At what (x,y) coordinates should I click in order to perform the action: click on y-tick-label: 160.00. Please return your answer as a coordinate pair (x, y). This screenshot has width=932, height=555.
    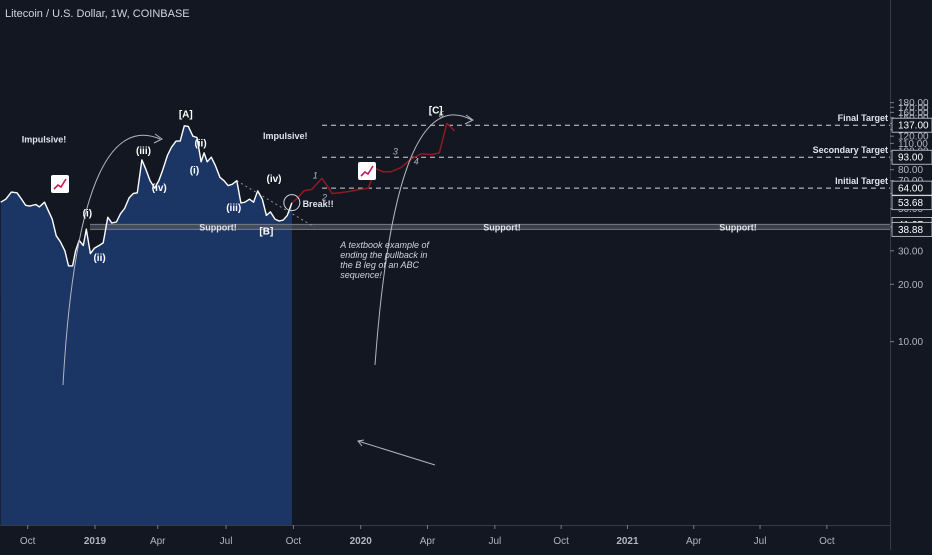
    Looking at the image, I should click on (913, 113).